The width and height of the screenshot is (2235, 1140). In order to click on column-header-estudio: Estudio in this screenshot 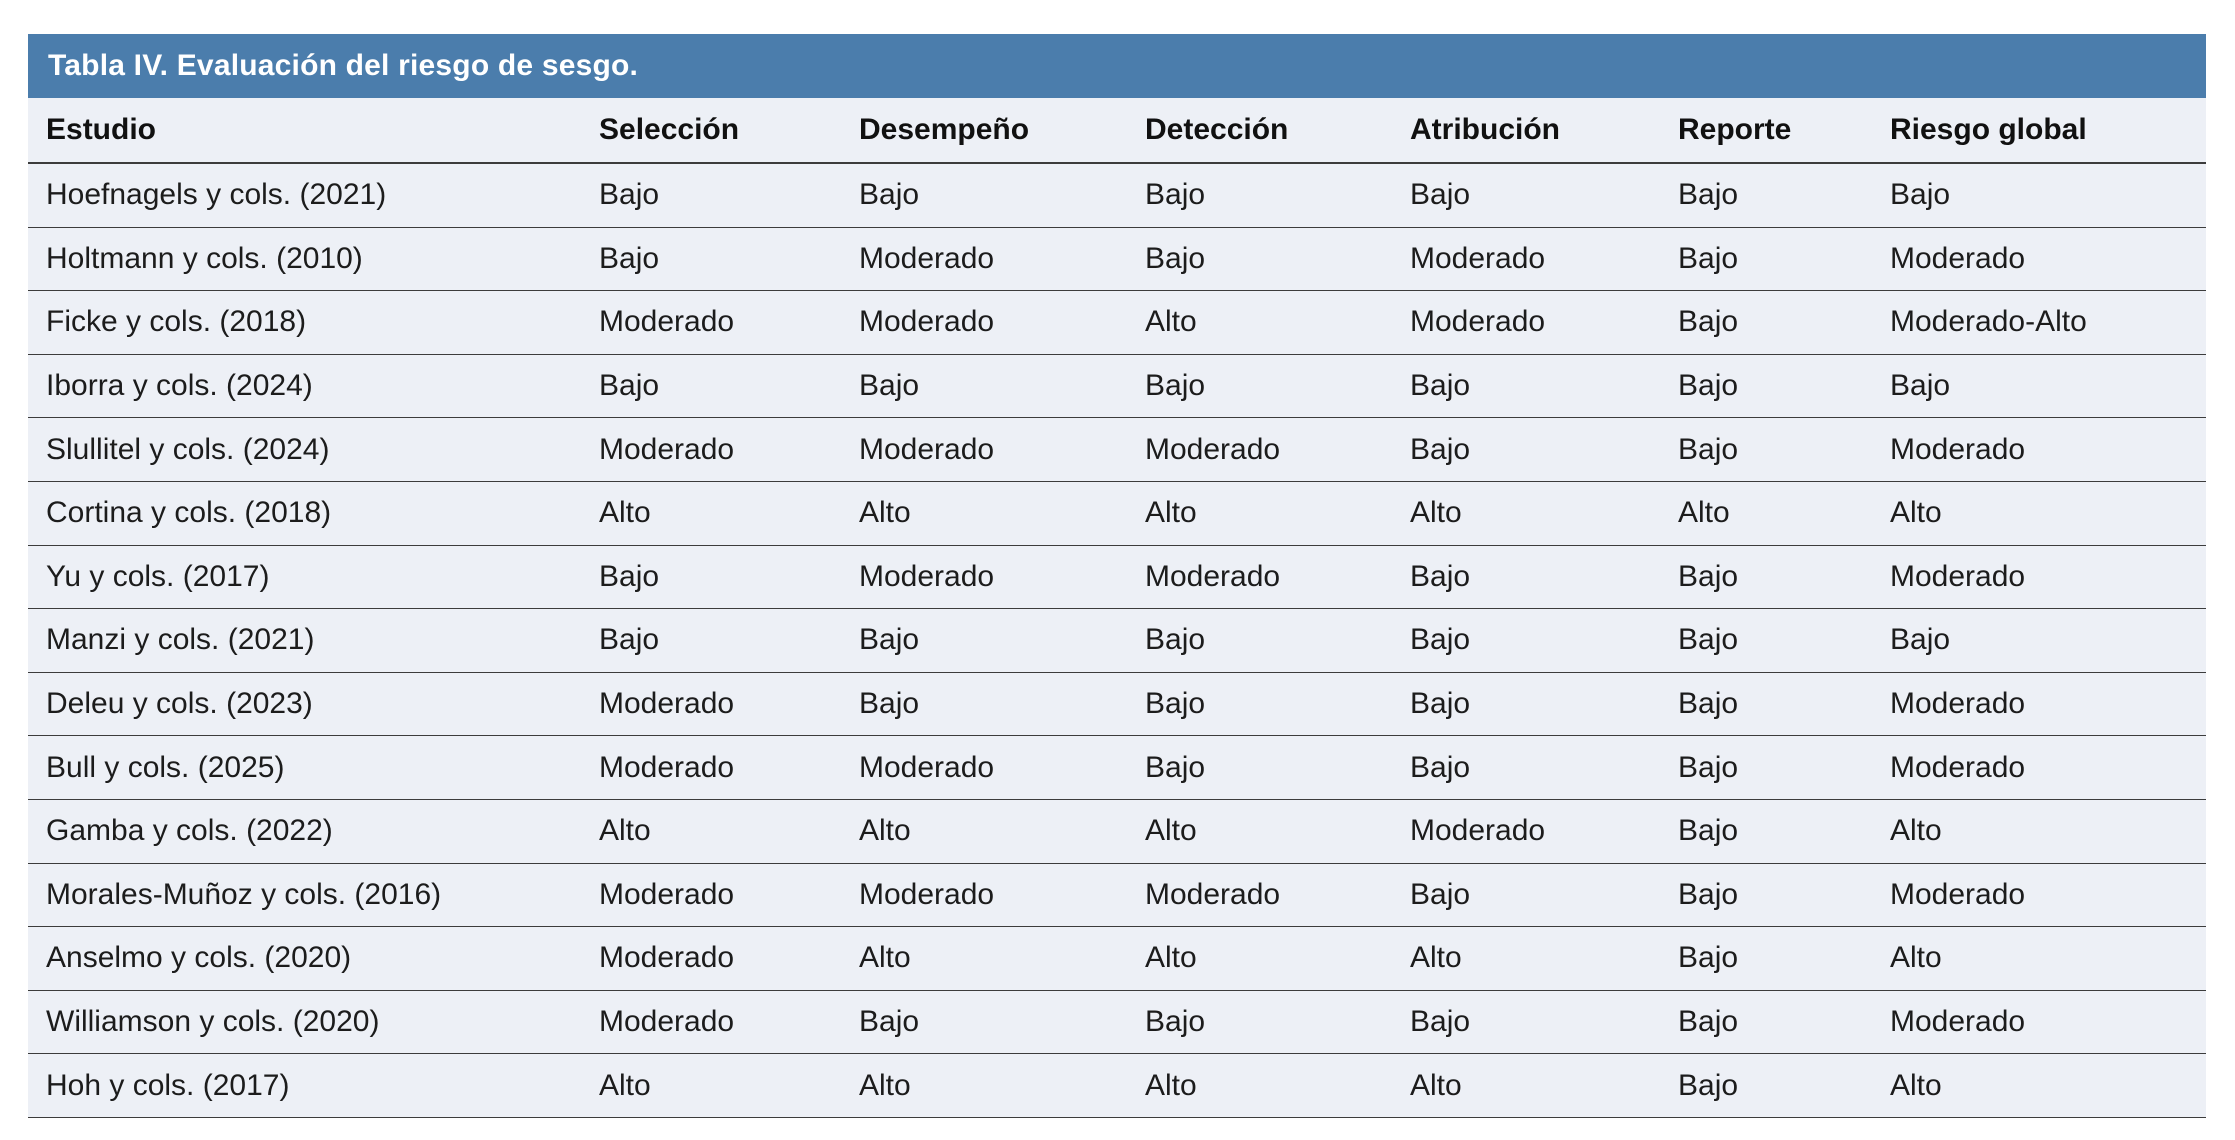, I will do `click(304, 131)`.